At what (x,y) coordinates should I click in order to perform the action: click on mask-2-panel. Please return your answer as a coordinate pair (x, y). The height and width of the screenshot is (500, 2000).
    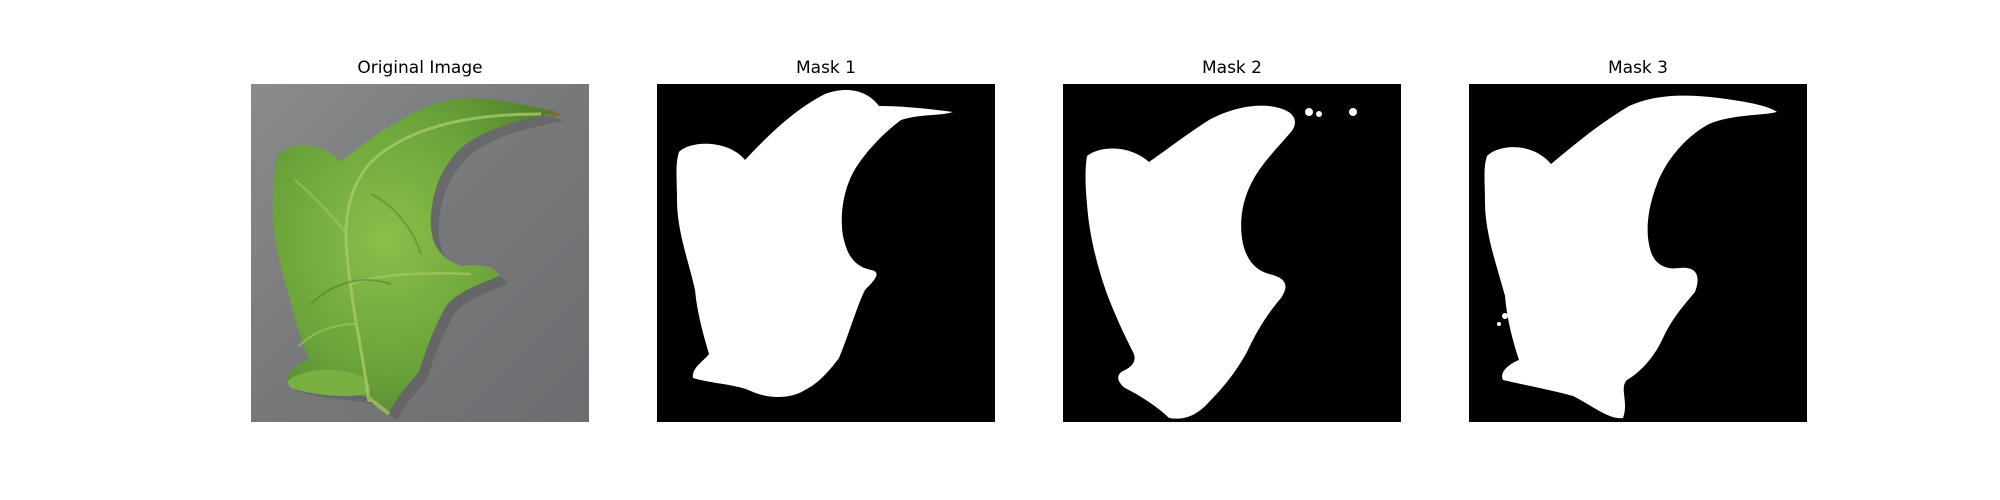
    Looking at the image, I should click on (1232, 253).